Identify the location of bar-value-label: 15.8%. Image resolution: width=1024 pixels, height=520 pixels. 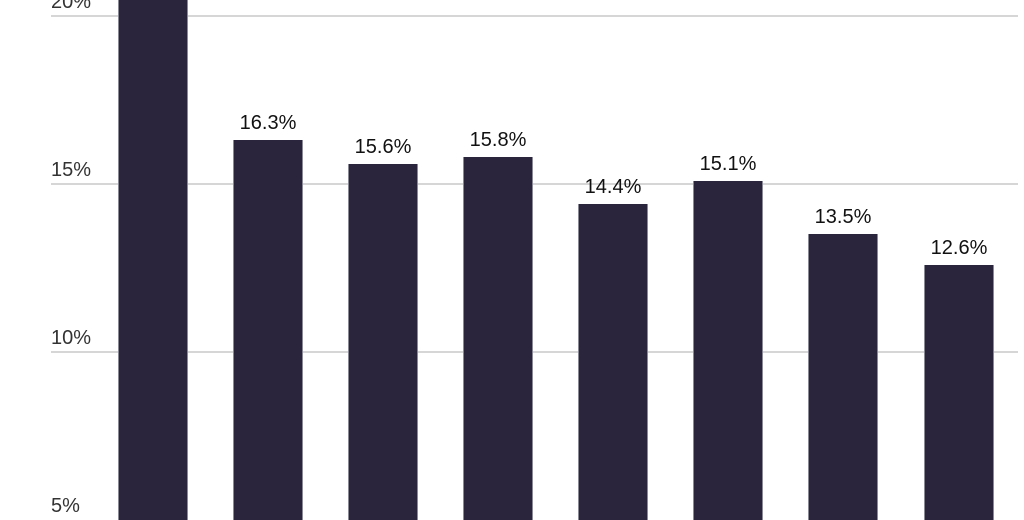
(498, 140).